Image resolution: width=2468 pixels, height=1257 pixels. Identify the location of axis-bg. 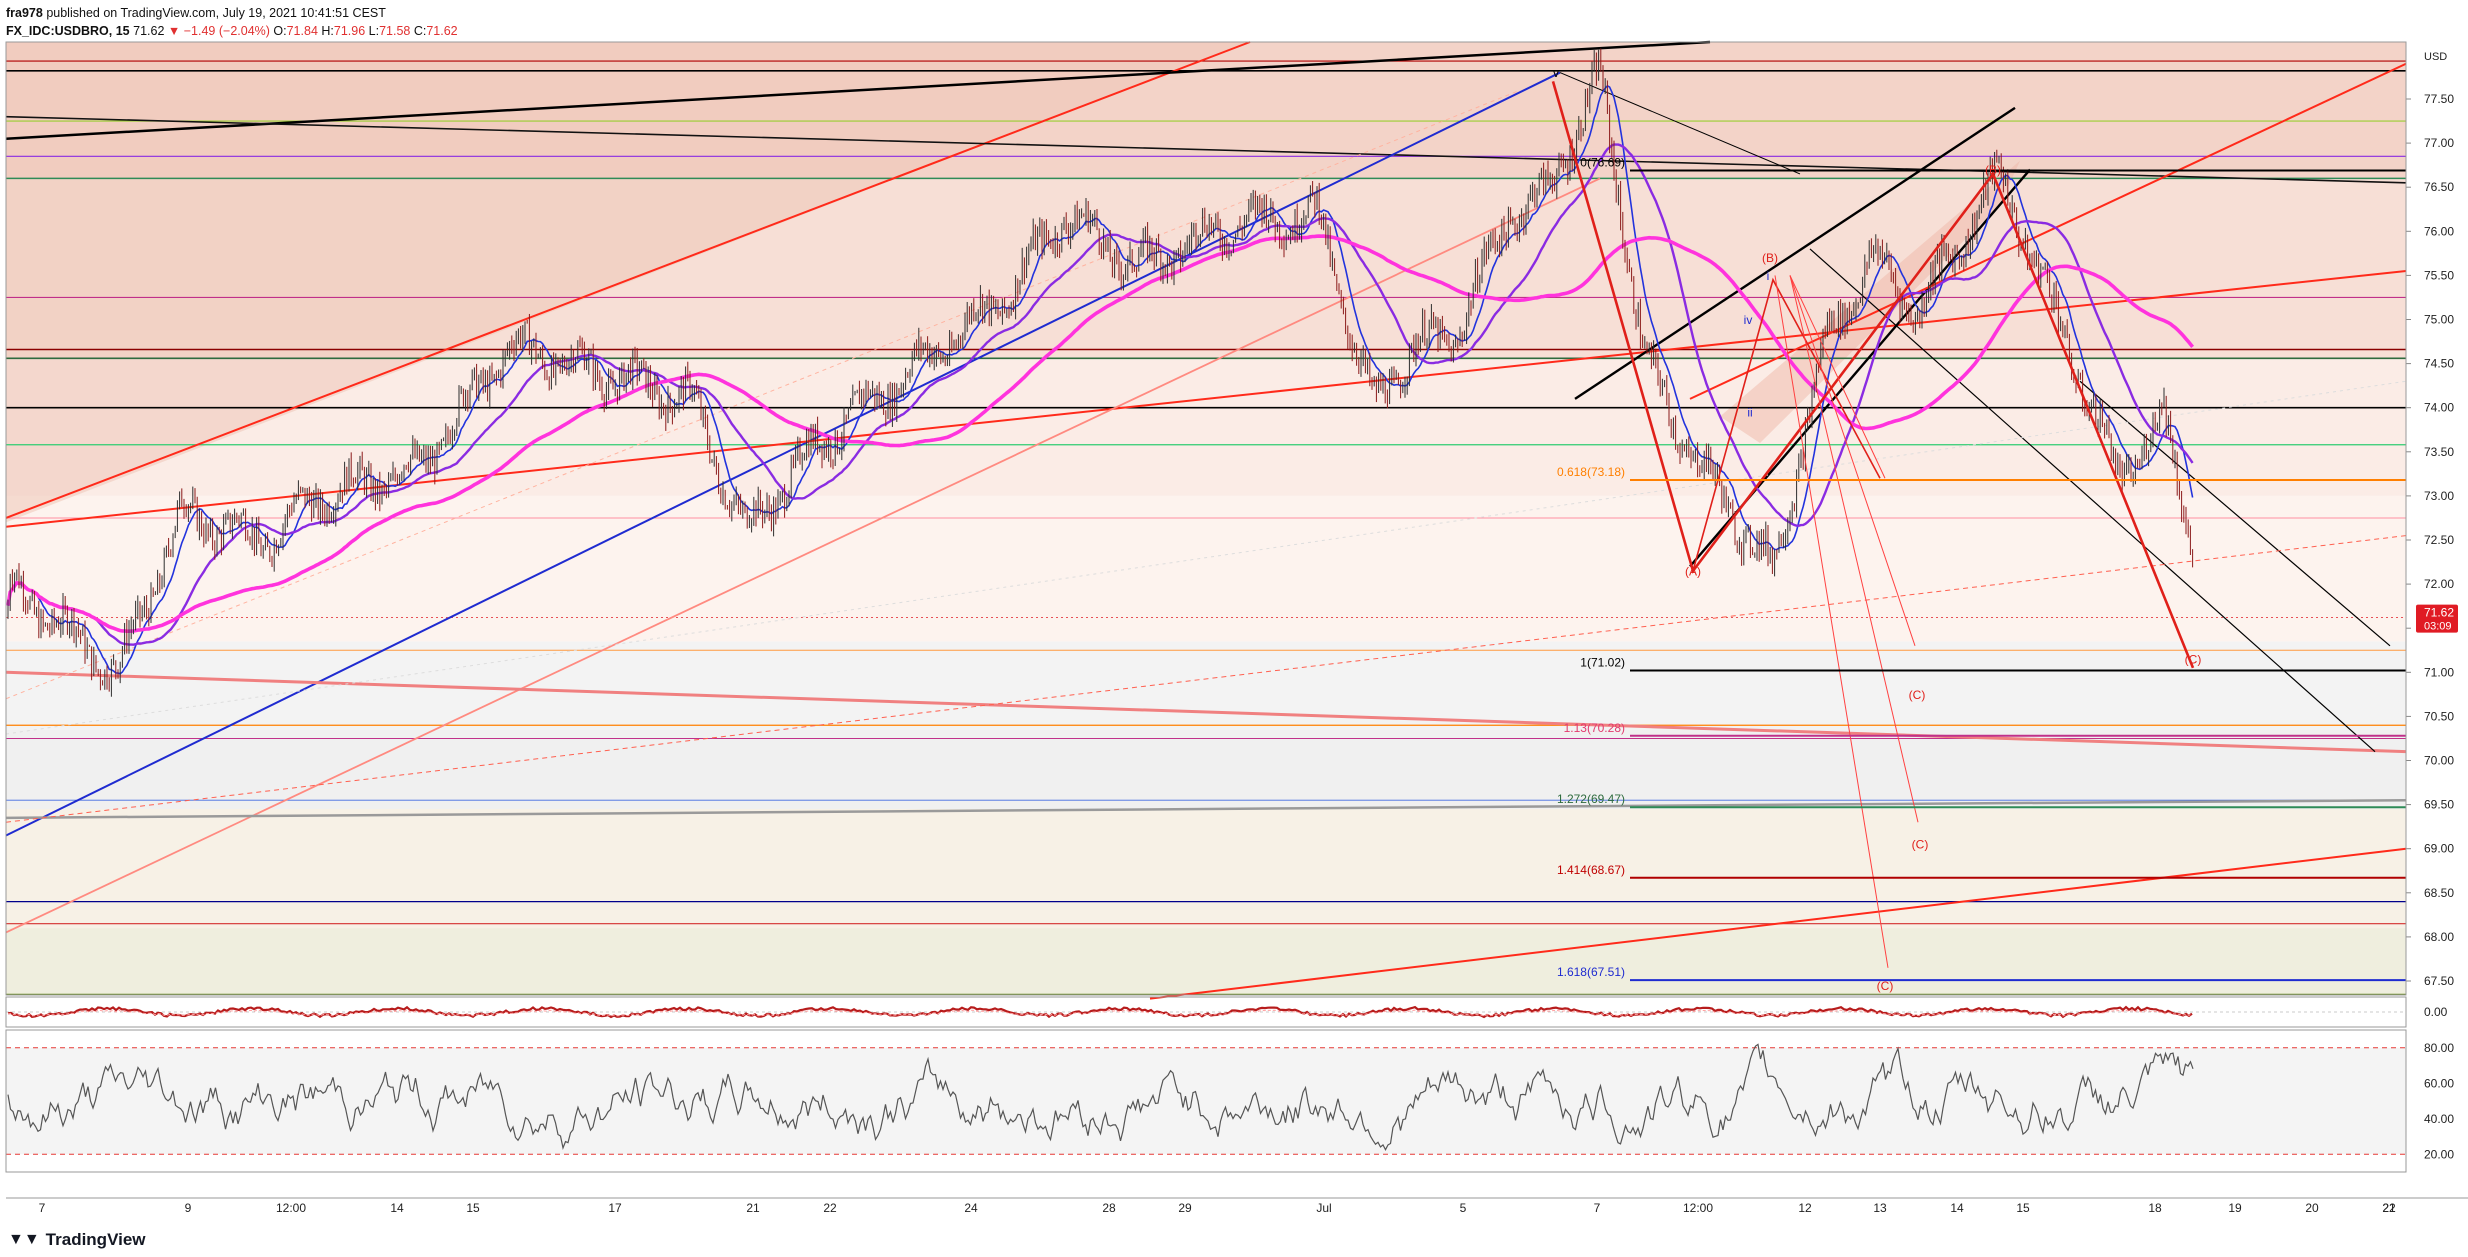
(2437, 603).